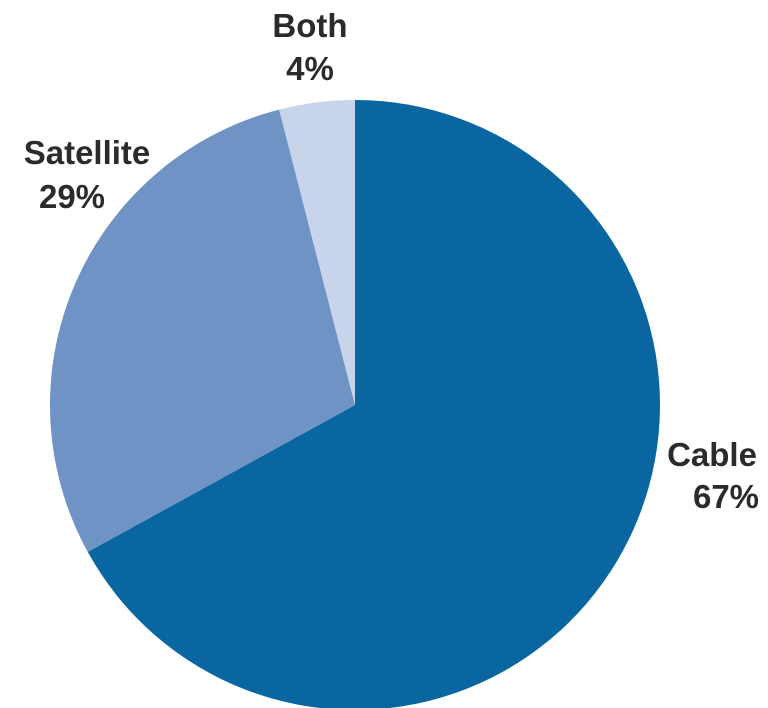 The width and height of the screenshot is (768, 708). I want to click on cable-label: Cable, so click(712, 454).